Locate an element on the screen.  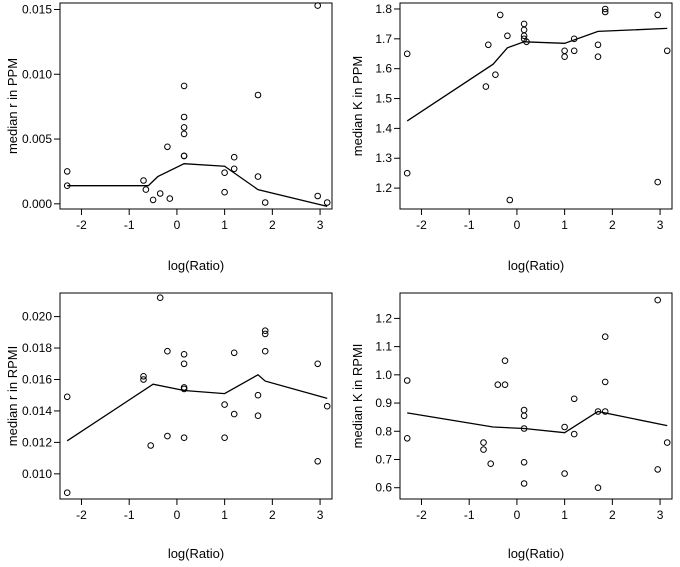
x-tick-label: -2 is located at coordinates (421, 515).